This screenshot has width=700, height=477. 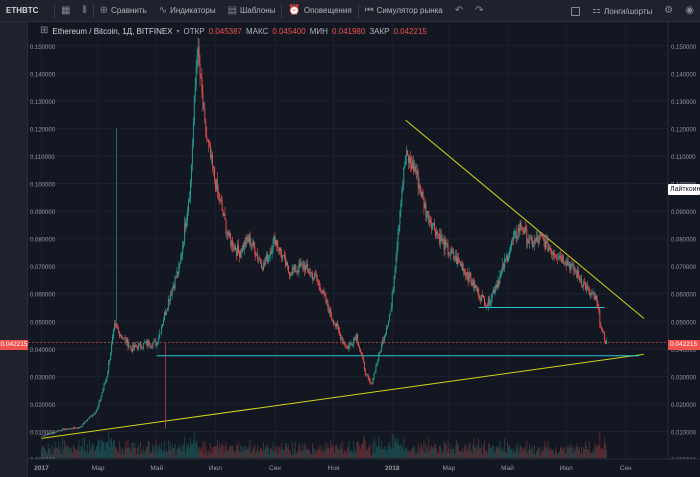 I want to click on collapse-icon: ⊞, so click(x=44, y=30).